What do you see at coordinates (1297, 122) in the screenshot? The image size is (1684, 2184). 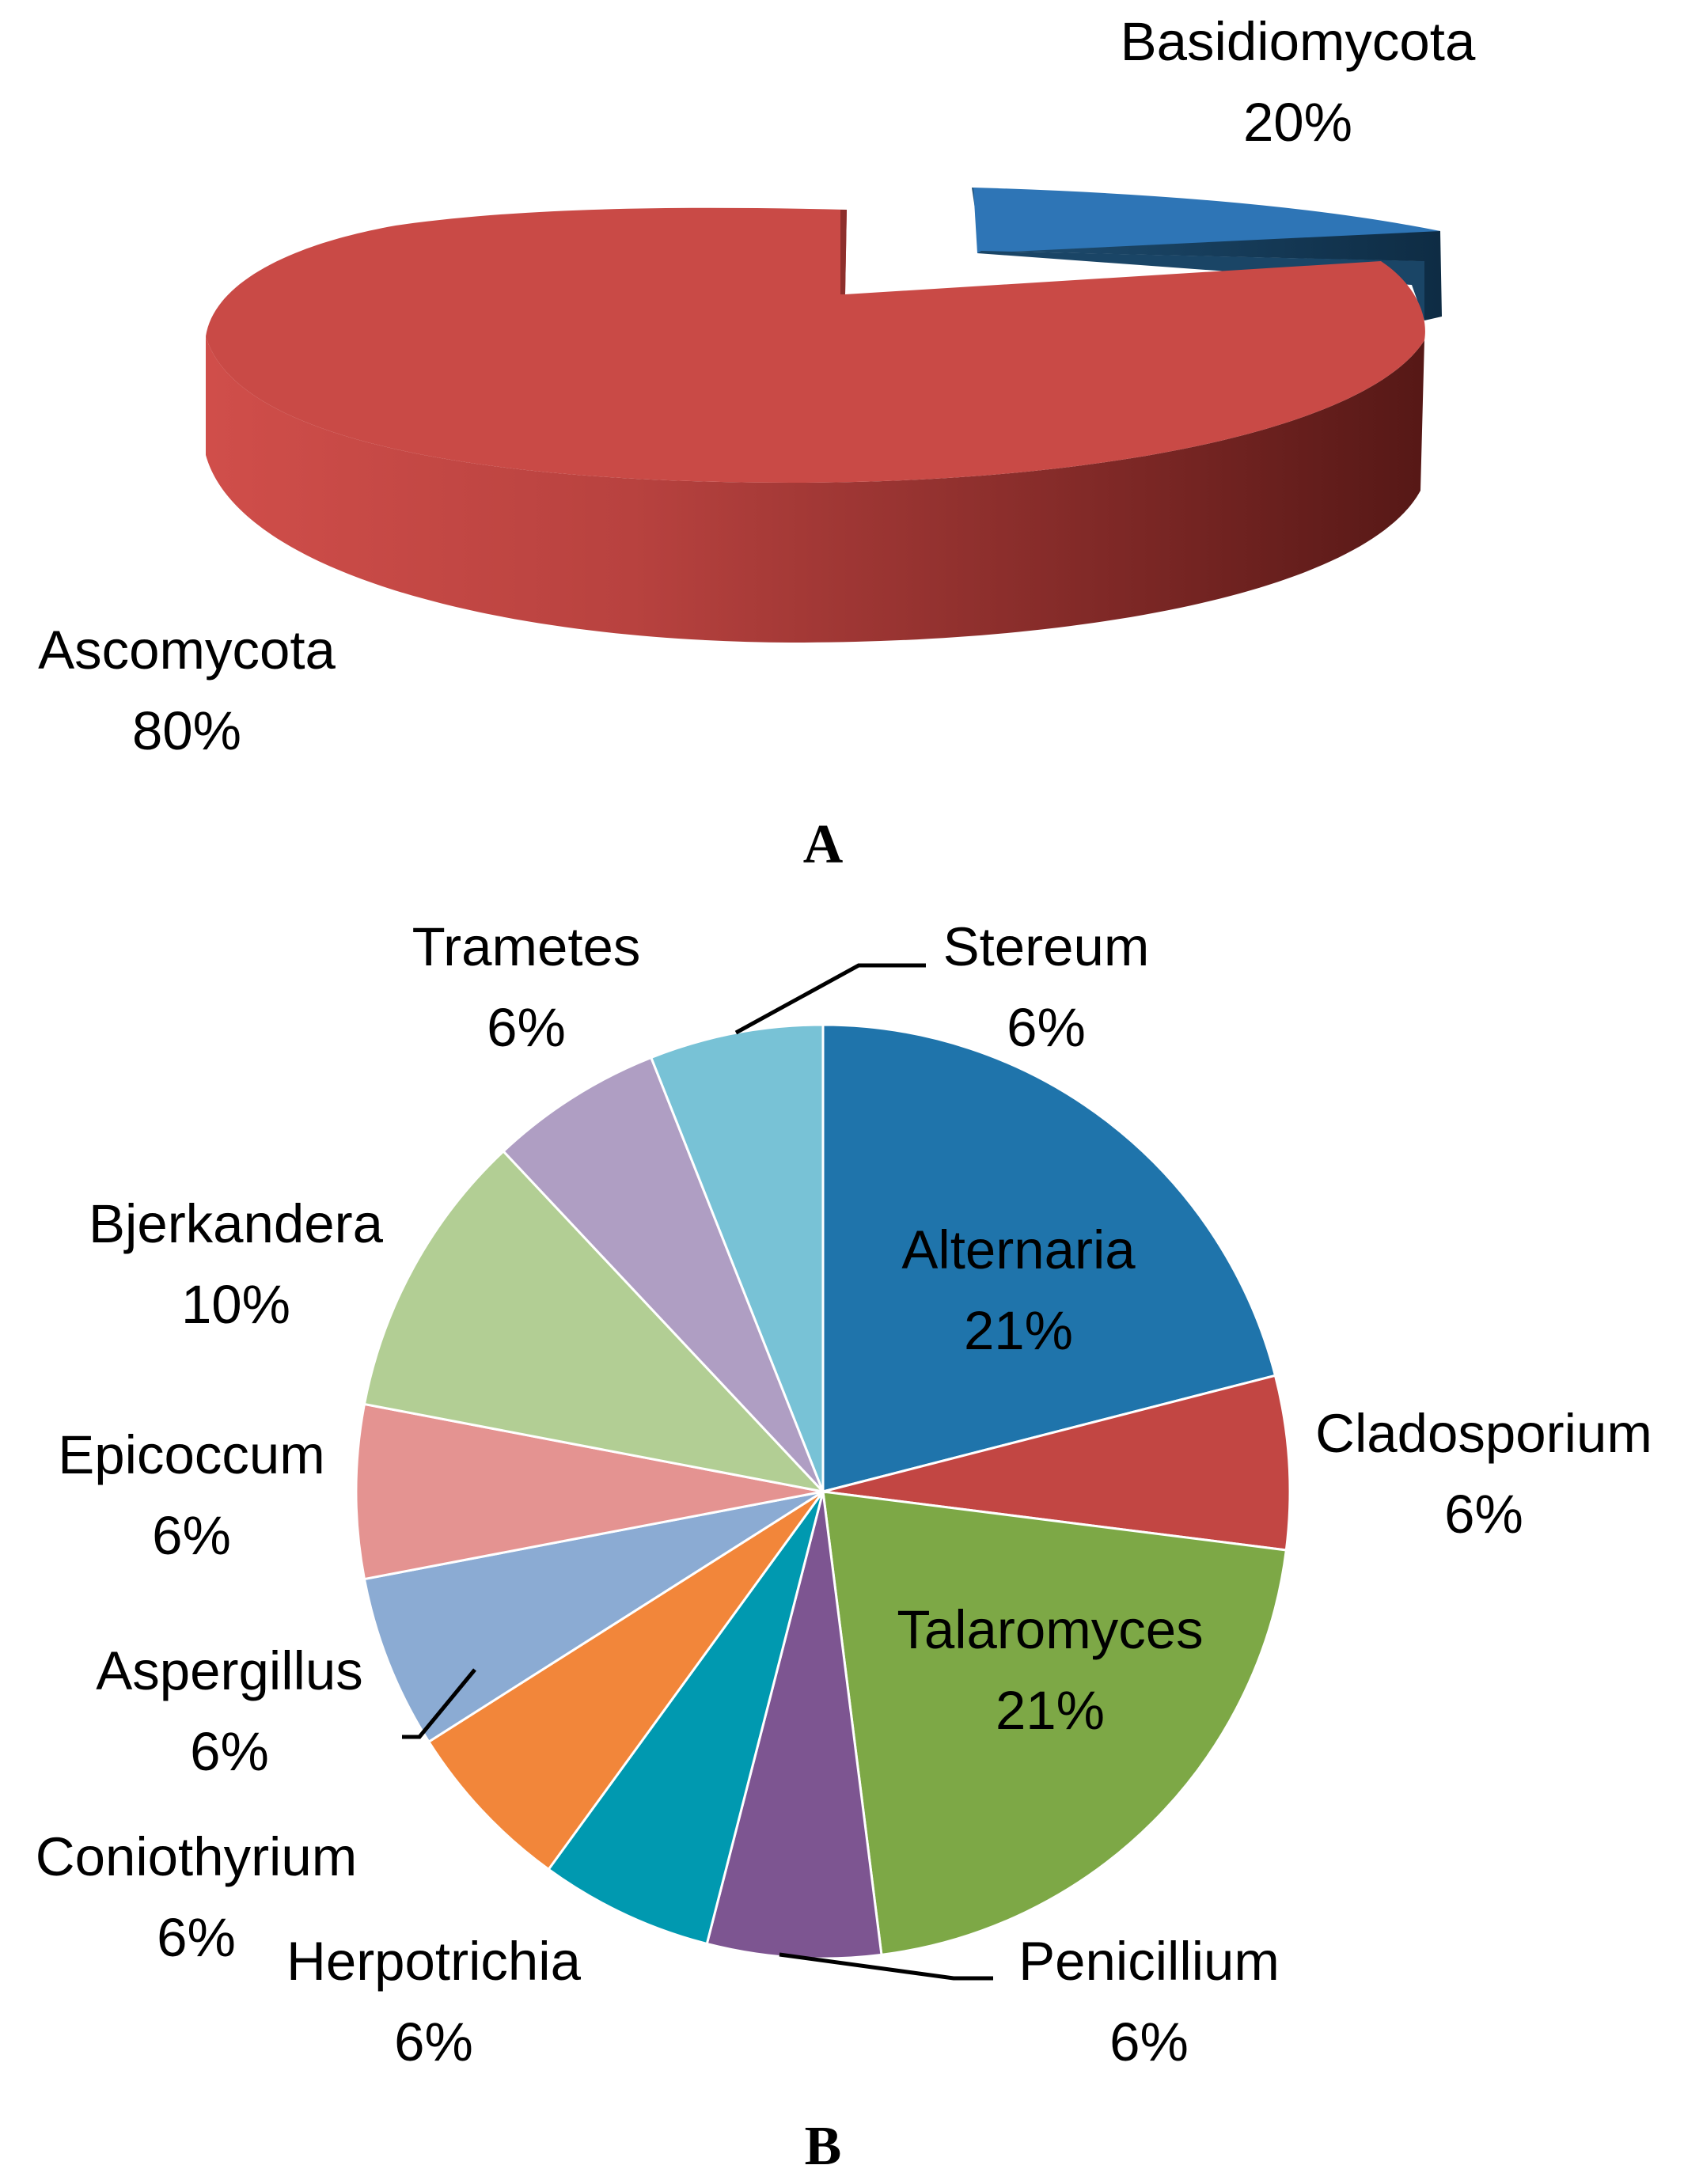 I see `label-basidiomycota-percent: 20%` at bounding box center [1297, 122].